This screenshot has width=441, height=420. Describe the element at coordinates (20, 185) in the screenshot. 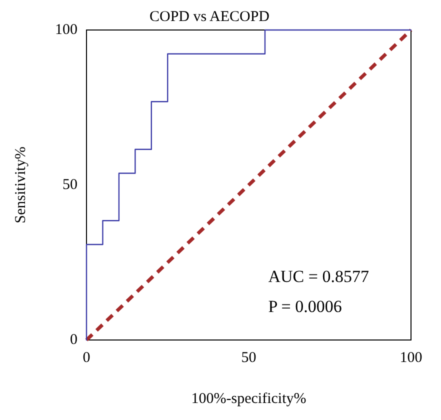

I see `y-axis-title: Sensitivity%` at that location.